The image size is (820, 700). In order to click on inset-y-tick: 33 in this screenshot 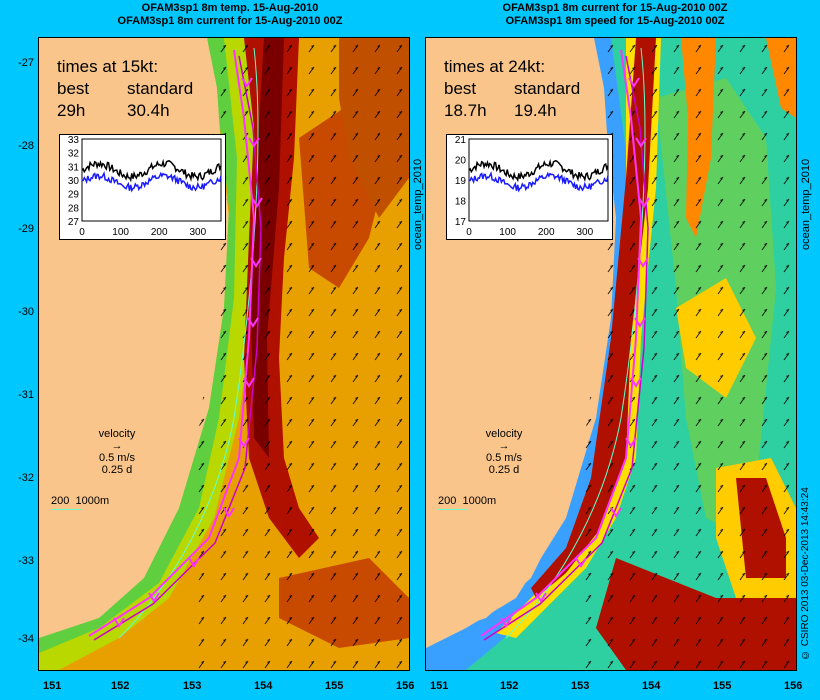, I will do `click(74, 140)`.